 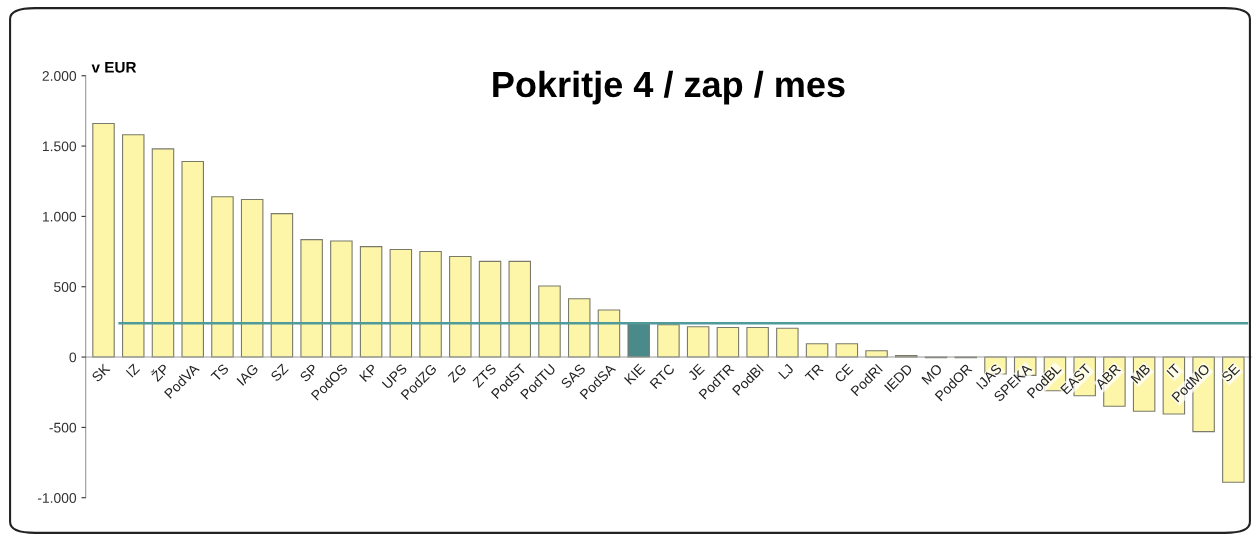 I want to click on y-tick-label: 1.500, so click(x=59, y=146).